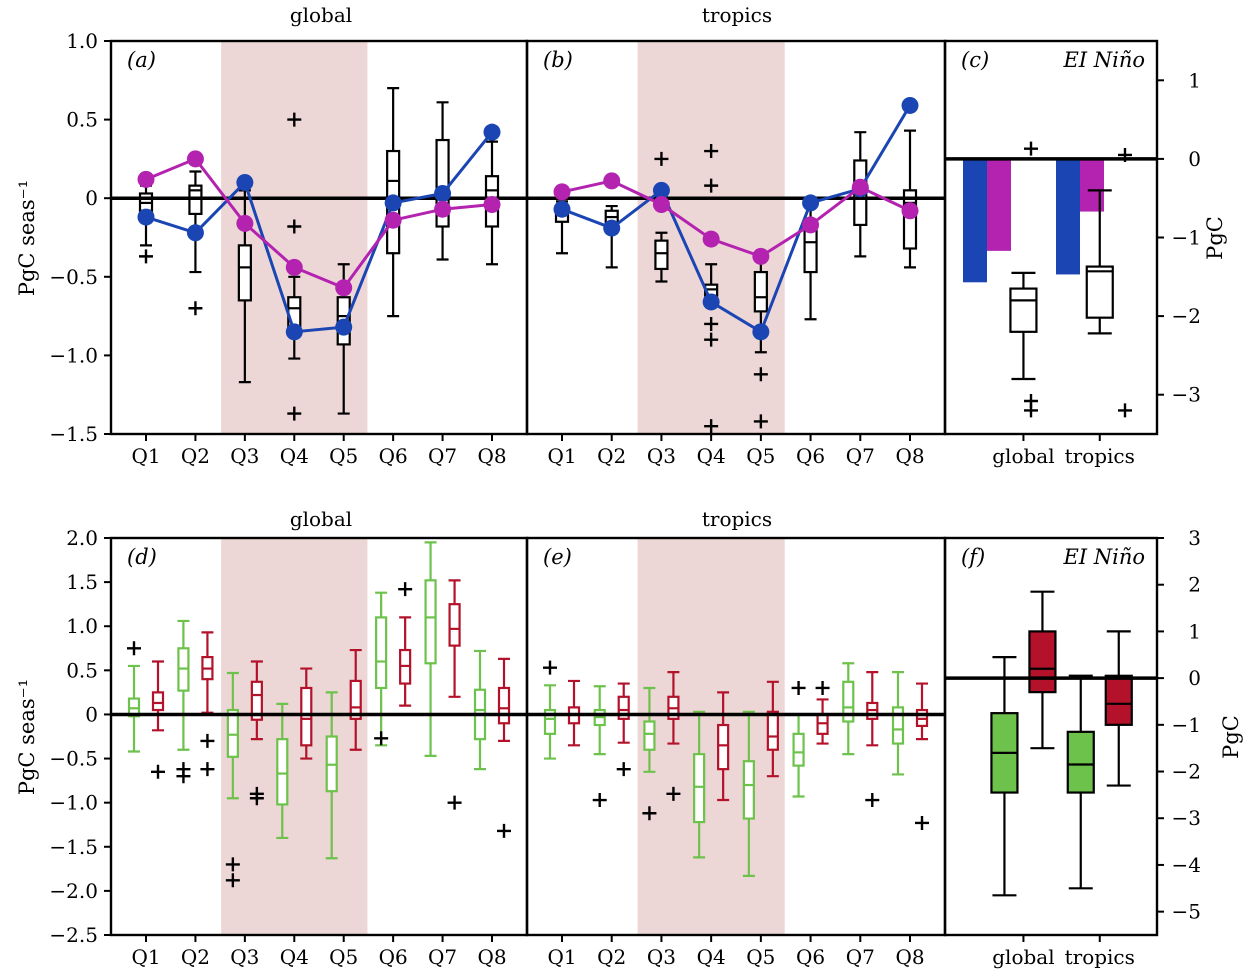 The height and width of the screenshot is (975, 1252). Describe the element at coordinates (1194, 538) in the screenshot. I see `ytick-label-f-0: 3` at that location.